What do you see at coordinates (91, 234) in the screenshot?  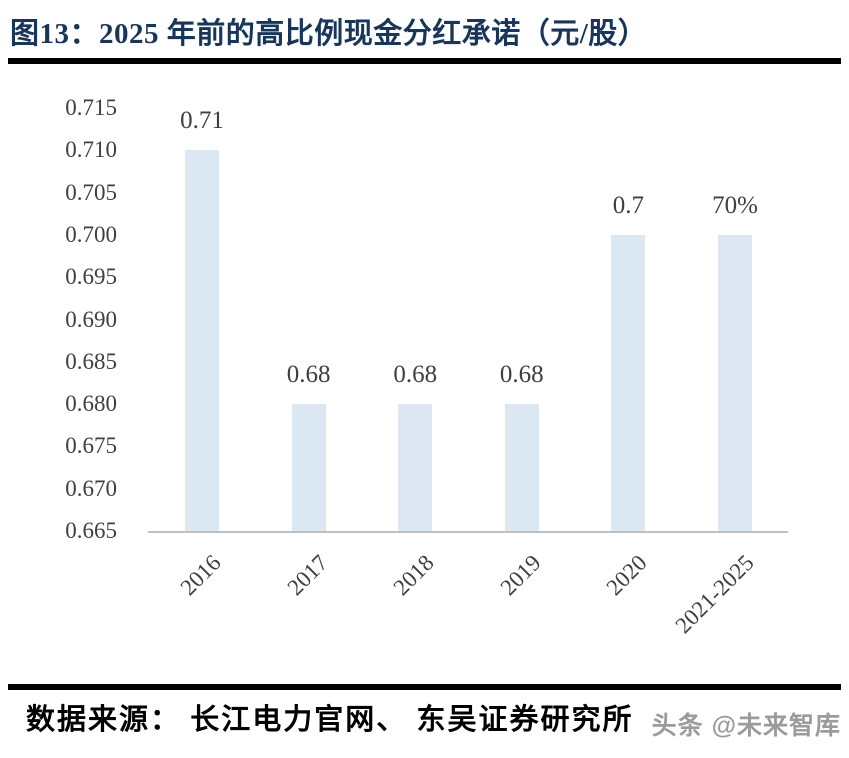 I see `y-axis-tick-label: 0.700` at bounding box center [91, 234].